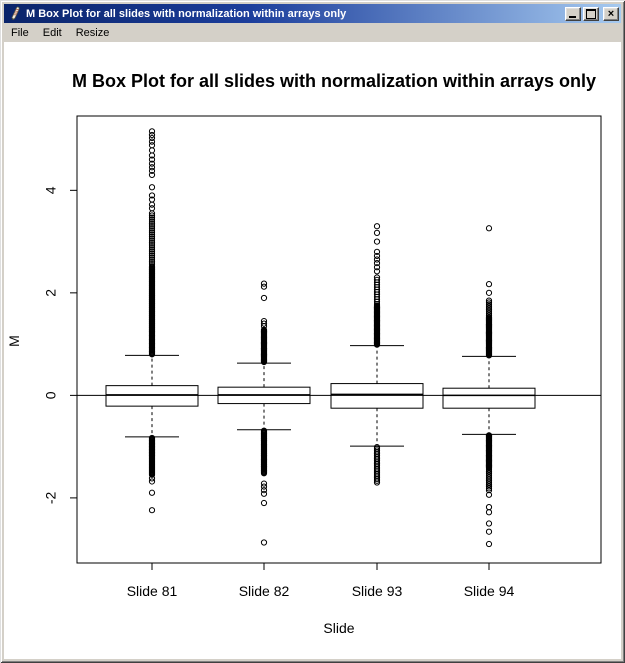 Image resolution: width=625 pixels, height=663 pixels. Describe the element at coordinates (489, 591) in the screenshot. I see `x-category-label: Slide 94` at that location.